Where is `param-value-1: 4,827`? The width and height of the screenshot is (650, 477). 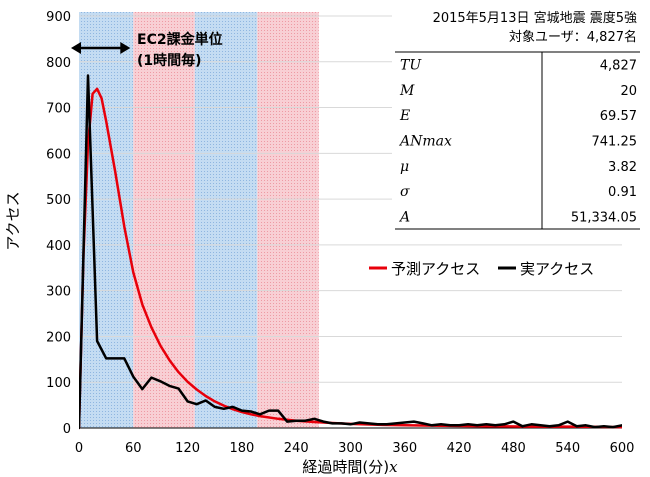 param-value-1: 4,827 is located at coordinates (618, 66).